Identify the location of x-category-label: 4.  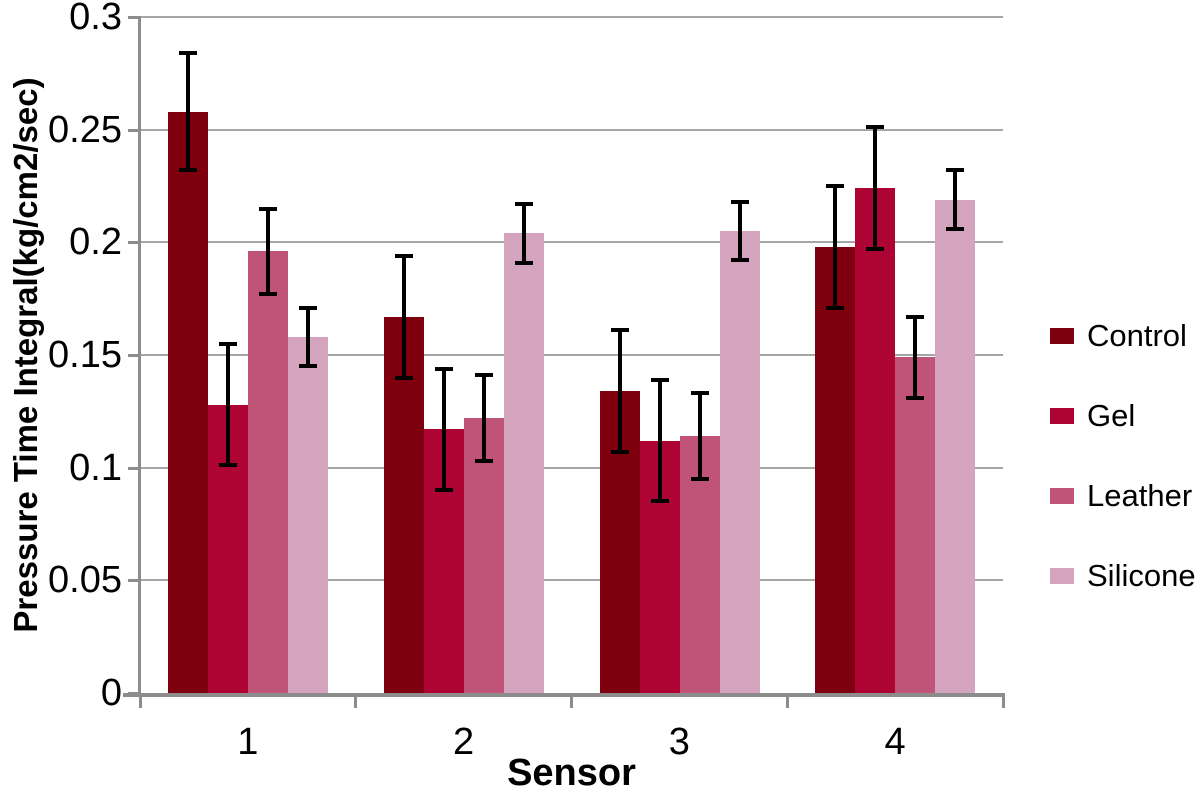
(895, 742).